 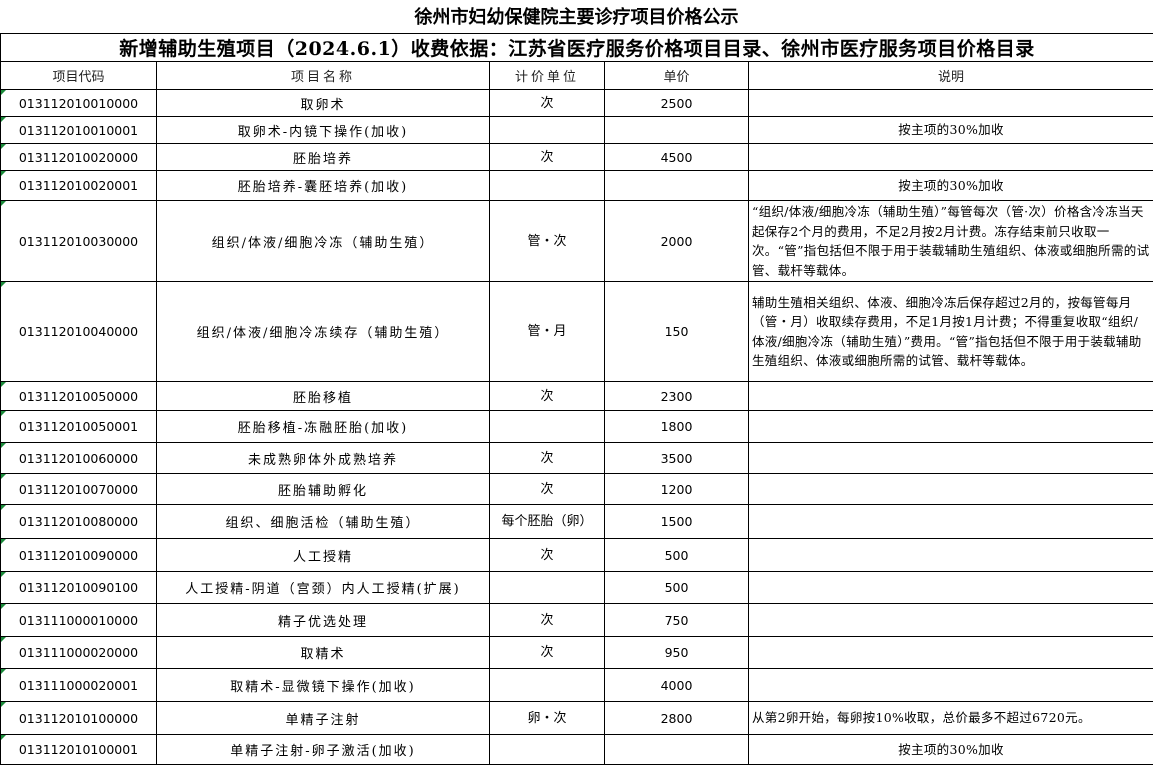 What do you see at coordinates (78, 685) in the screenshot?
I see `code-cell: 013111000020001` at bounding box center [78, 685].